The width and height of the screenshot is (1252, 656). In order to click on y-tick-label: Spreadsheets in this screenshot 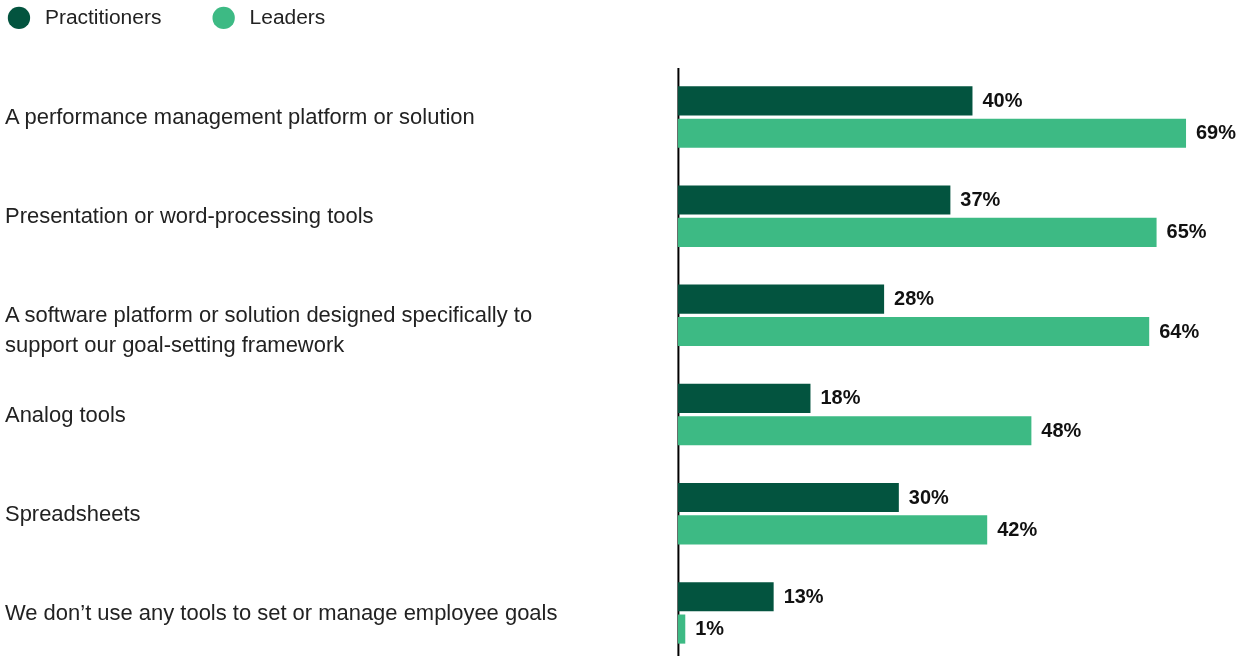, I will do `click(72, 513)`.